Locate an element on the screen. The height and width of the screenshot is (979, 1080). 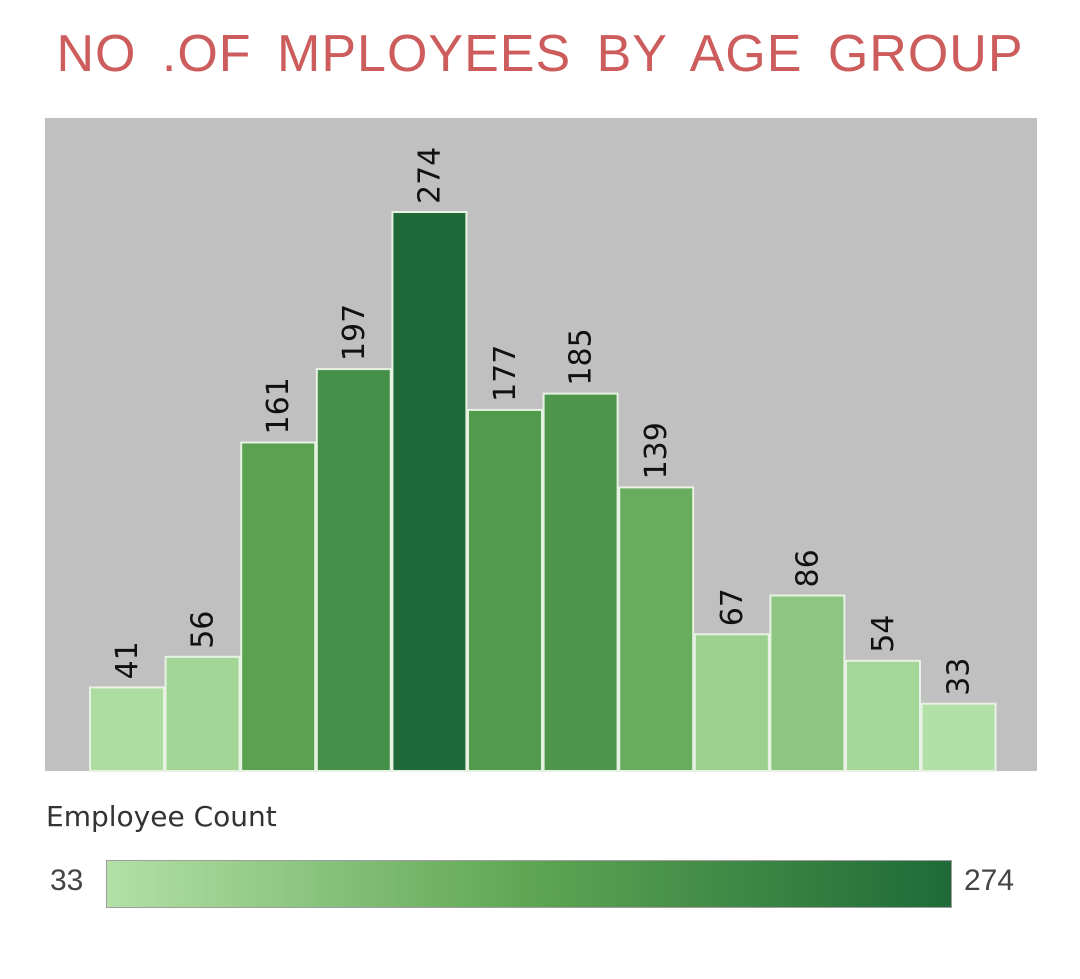
bar-value-label-8: 139 is located at coordinates (656, 450).